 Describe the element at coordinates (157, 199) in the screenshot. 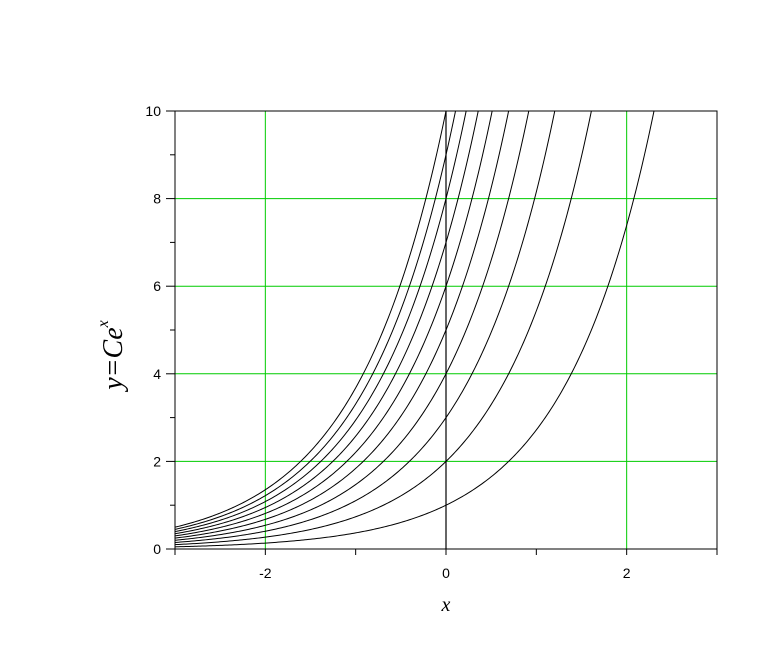

I see `y-tick-label-8: 8` at that location.